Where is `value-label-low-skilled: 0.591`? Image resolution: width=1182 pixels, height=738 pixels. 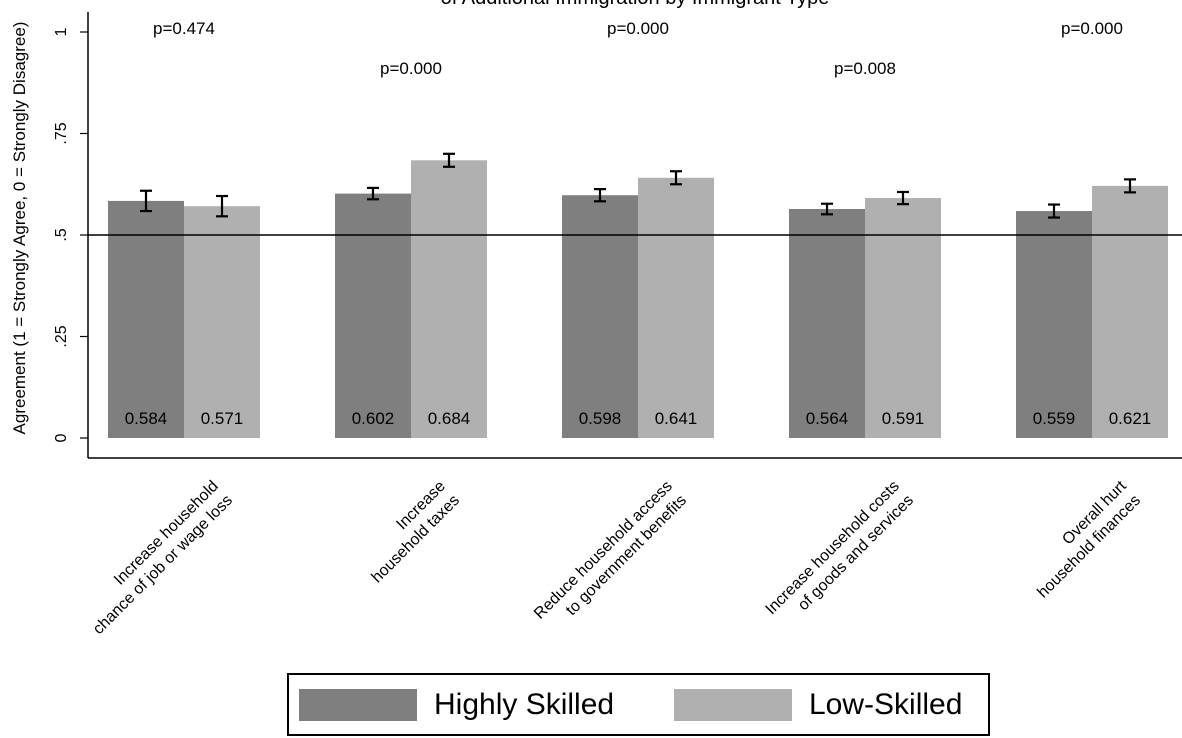 value-label-low-skilled: 0.591 is located at coordinates (903, 418).